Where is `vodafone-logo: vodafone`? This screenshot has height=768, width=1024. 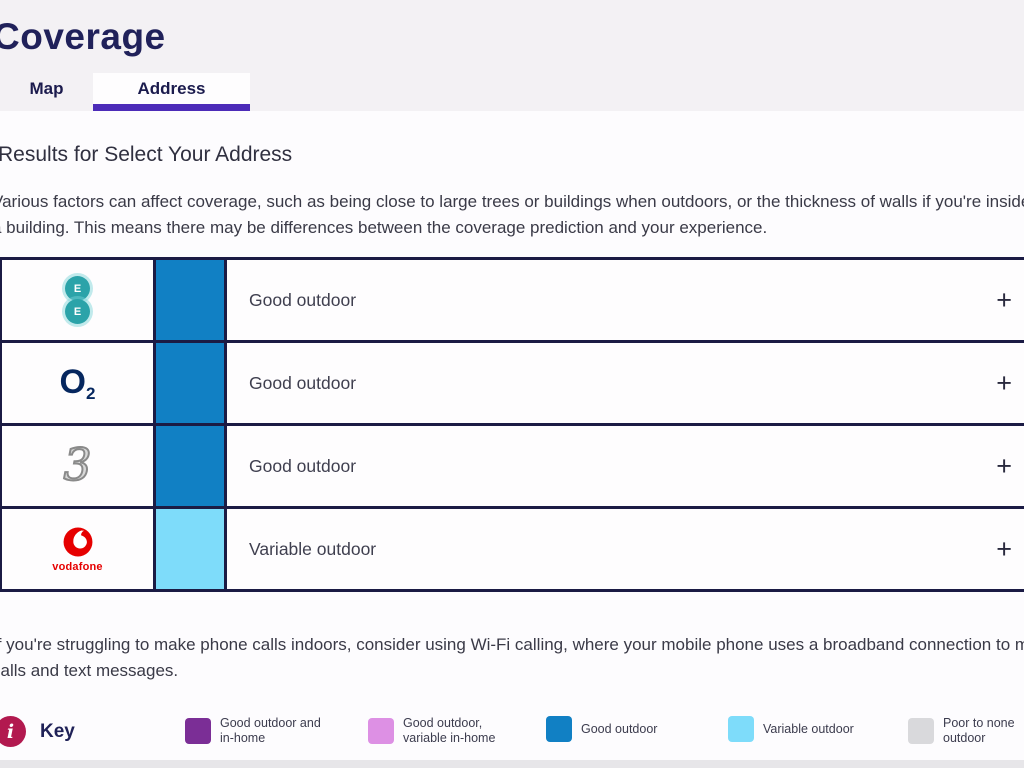
vodafone-logo: vodafone is located at coordinates (77, 549).